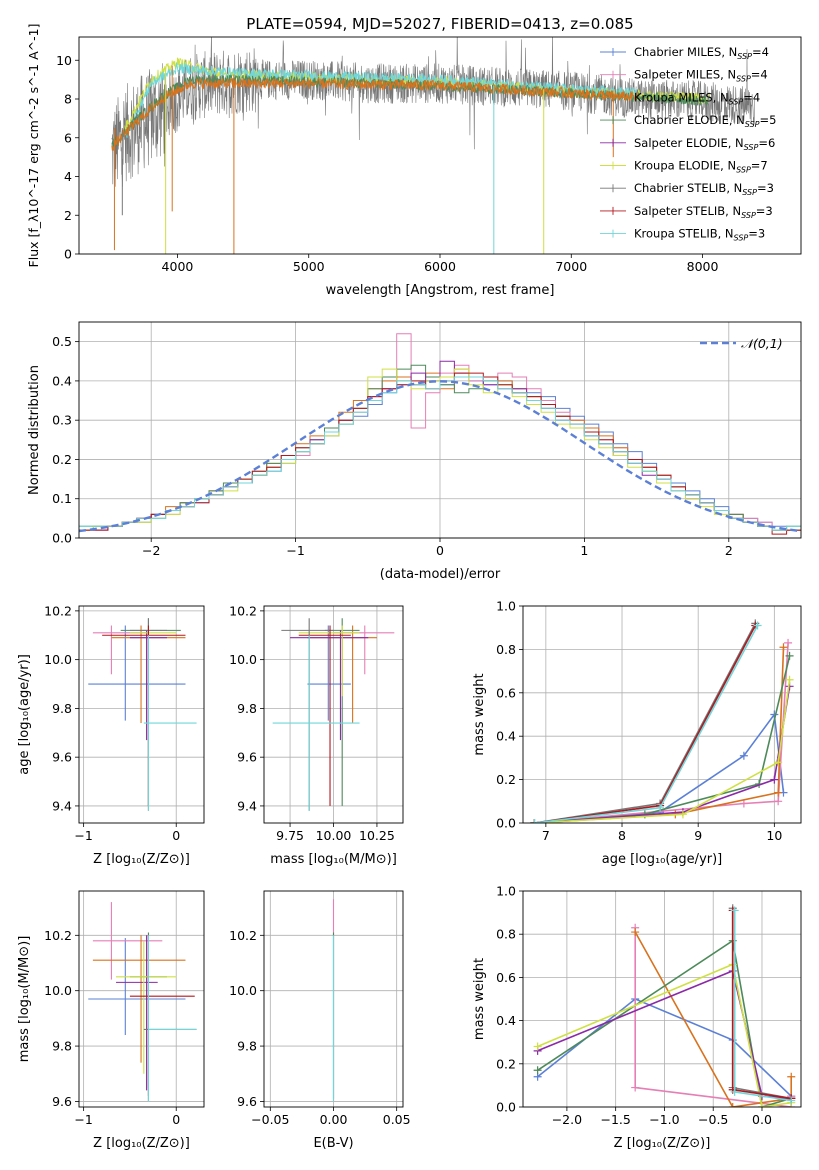  What do you see at coordinates (377, 835) in the screenshot?
I see `x-tick-label: 10.25` at bounding box center [377, 835].